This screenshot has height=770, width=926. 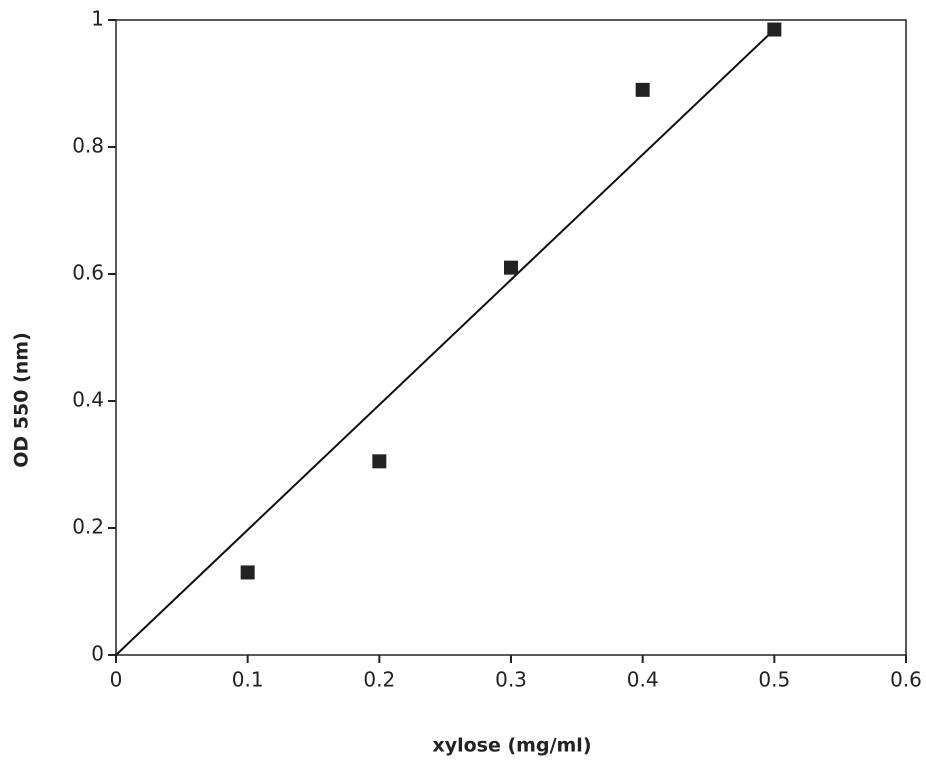 I want to click on y-tick-label: 0.8, so click(x=88, y=146).